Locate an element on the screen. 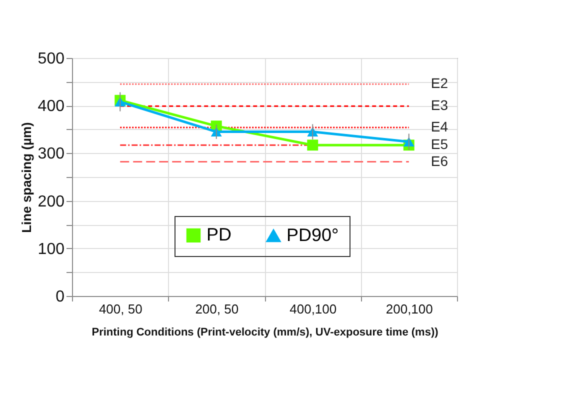 The image size is (564, 403). x-tick-label: 400, 50 is located at coordinates (120, 309).